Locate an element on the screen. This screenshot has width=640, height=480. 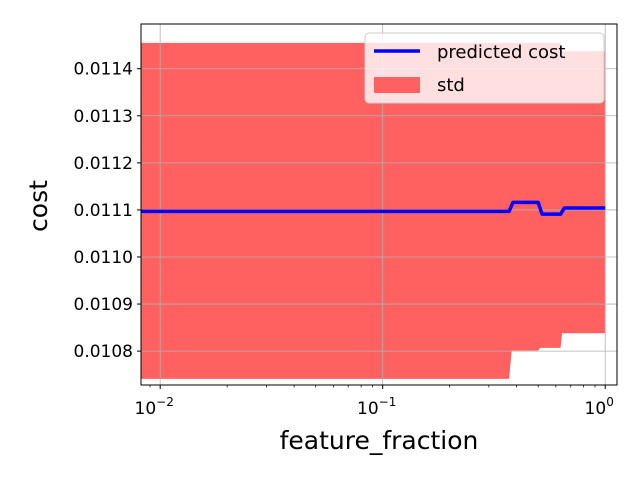
legend-line-label: predicted cost is located at coordinates (501, 52).